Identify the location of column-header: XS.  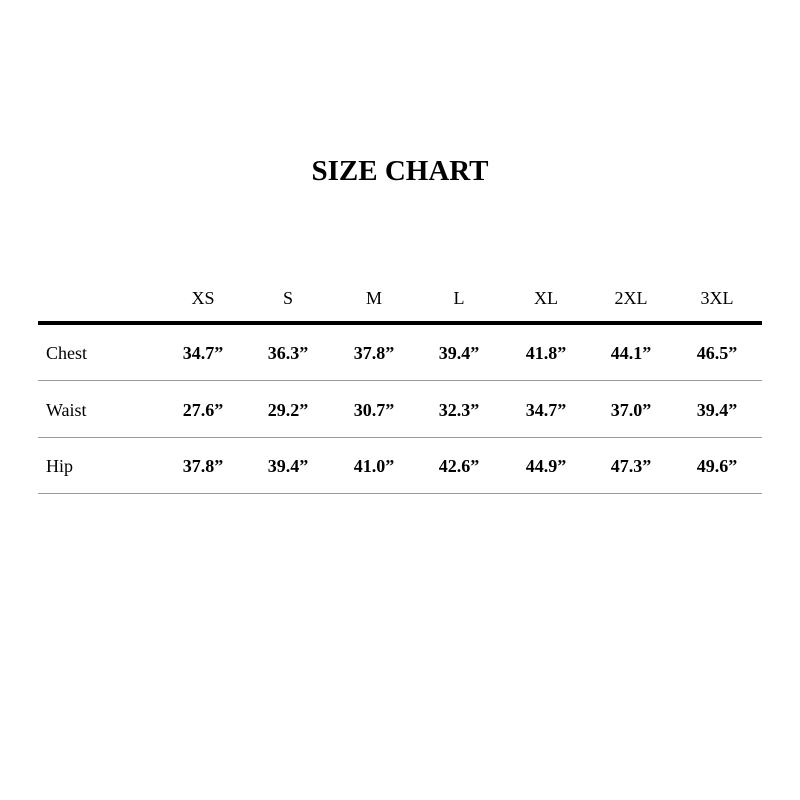
(203, 298).